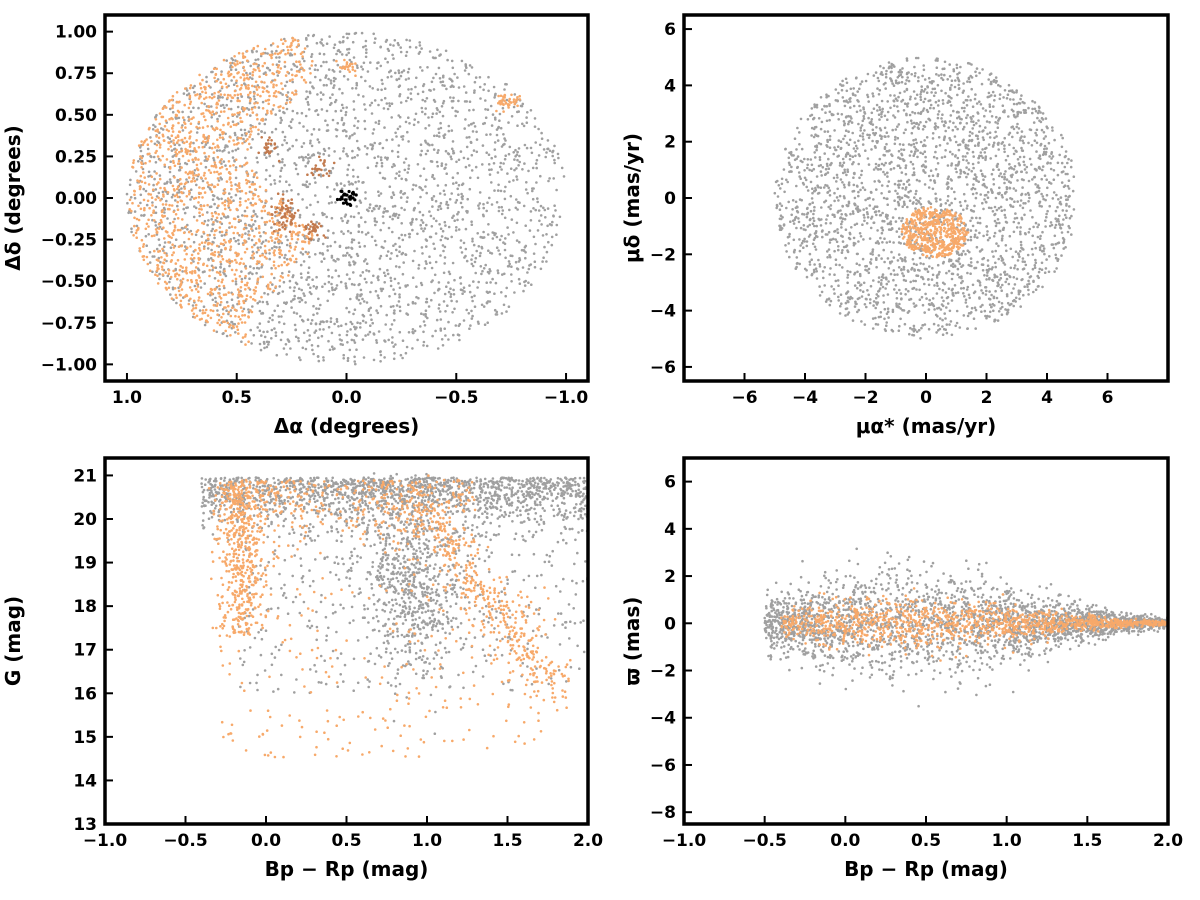 The image size is (1200, 900). Describe the element at coordinates (345, 198) in the screenshot. I see `sky-points` at that location.